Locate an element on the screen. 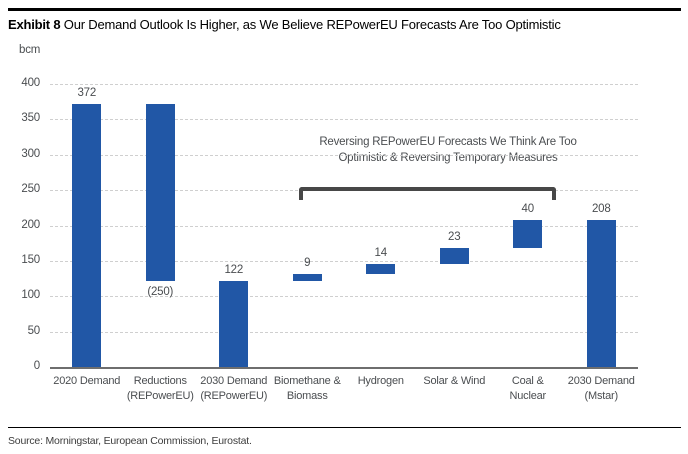  bar-reductions-repowereu- is located at coordinates (160, 192).